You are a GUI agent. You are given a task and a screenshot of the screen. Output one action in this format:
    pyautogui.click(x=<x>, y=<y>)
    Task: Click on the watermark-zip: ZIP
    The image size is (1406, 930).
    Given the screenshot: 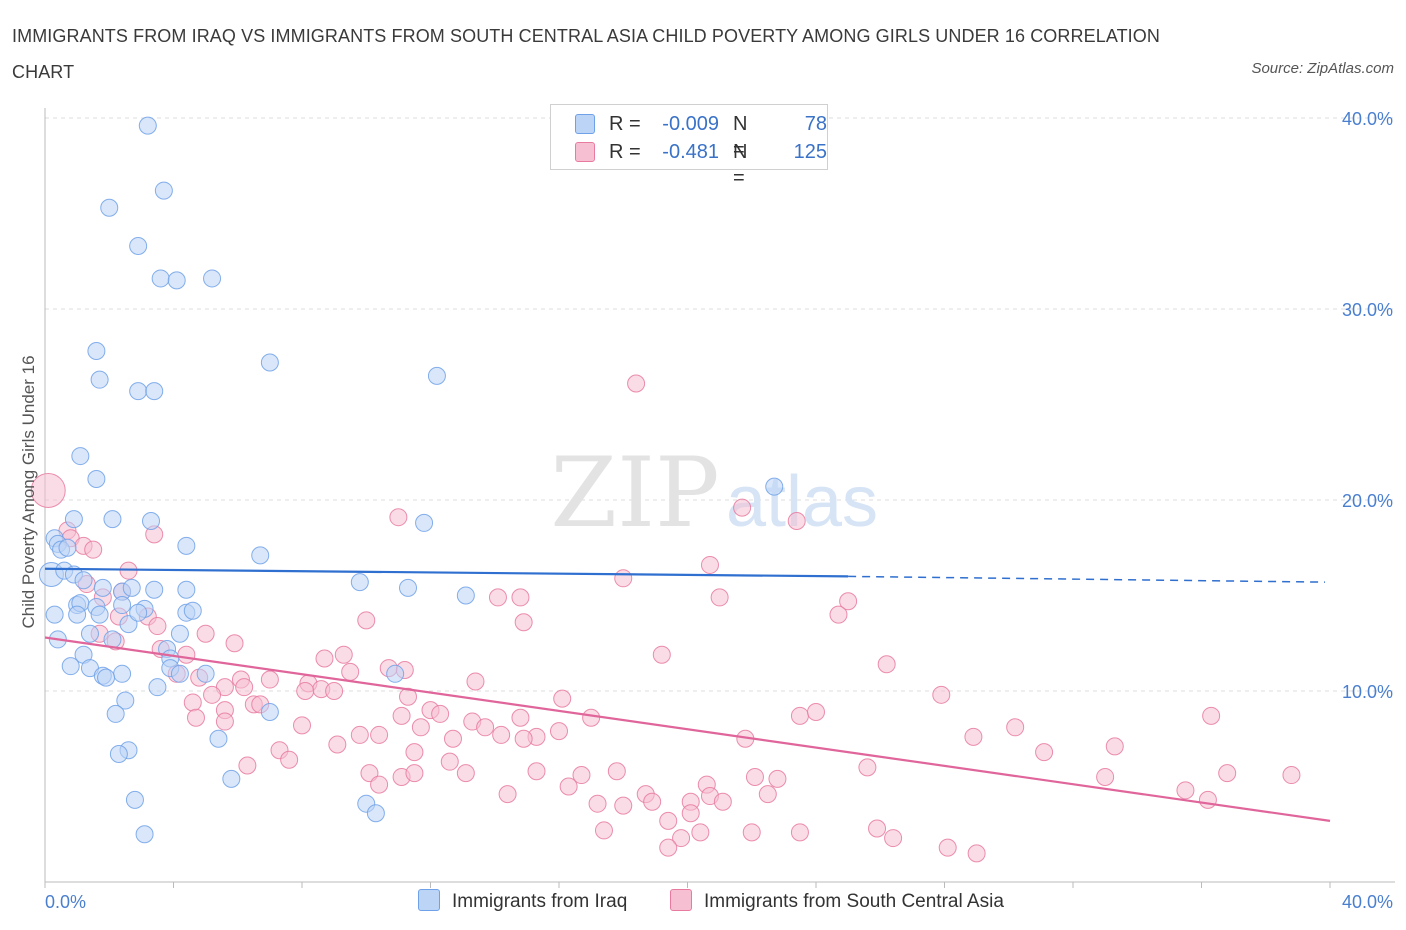 What is the action you would take?
    pyautogui.click(x=634, y=493)
    